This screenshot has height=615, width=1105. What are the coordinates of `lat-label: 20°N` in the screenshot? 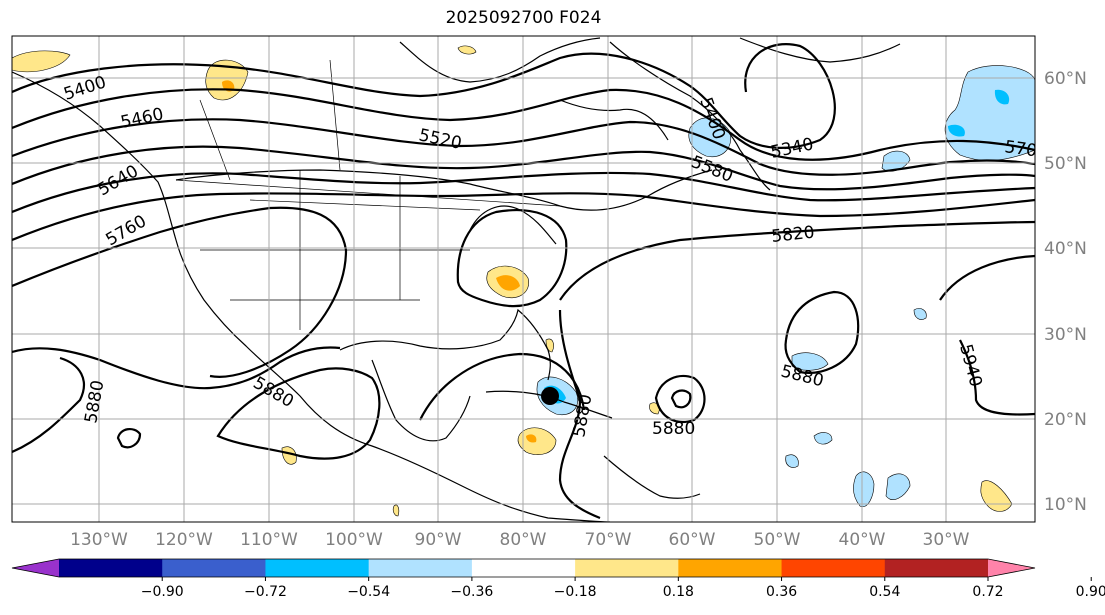 It's located at (1065, 420).